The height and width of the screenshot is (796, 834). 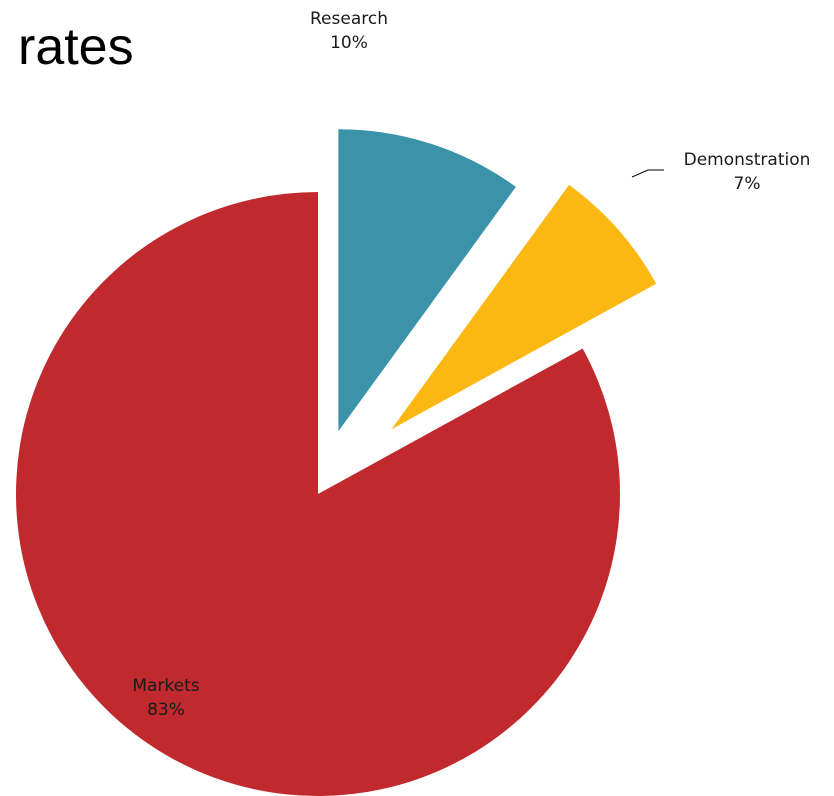 I want to click on slice-name-text: Research, so click(x=349, y=19).